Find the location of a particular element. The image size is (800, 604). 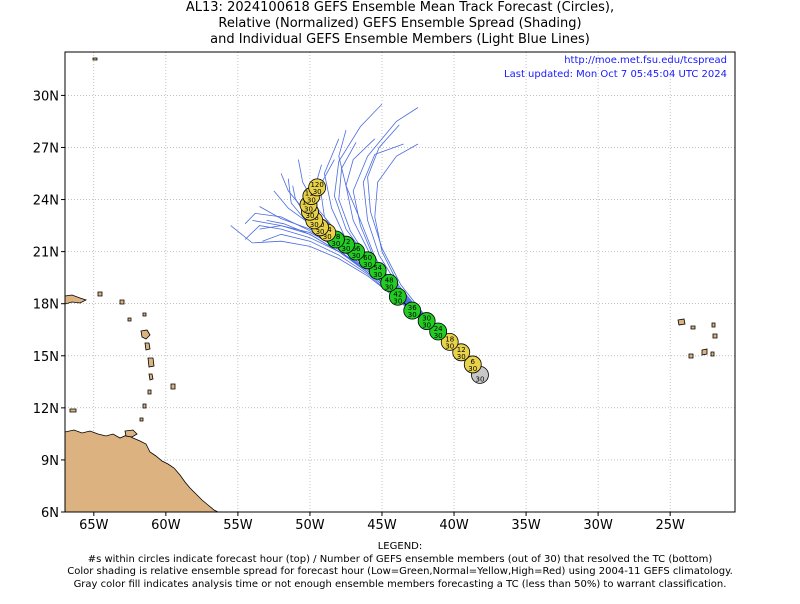

lon-tick-label: 60W is located at coordinates (166, 525).